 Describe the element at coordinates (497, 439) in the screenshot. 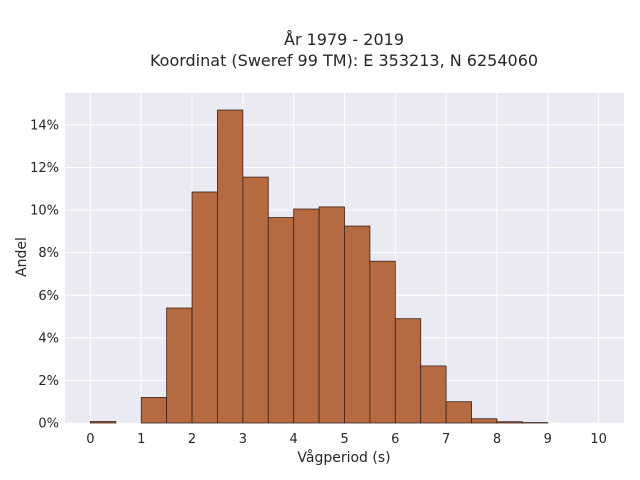

I see `x-tick-label-8: 8` at that location.